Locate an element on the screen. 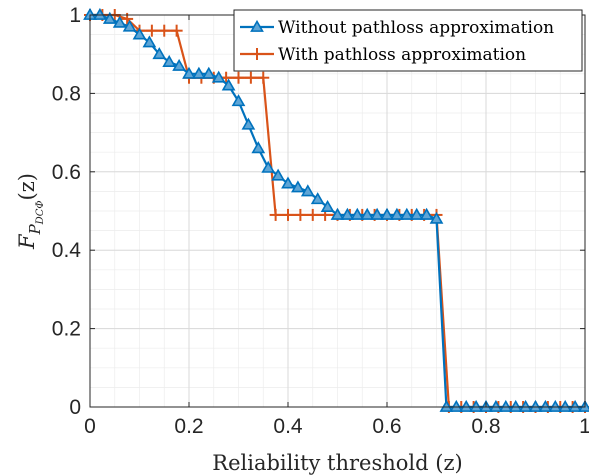 The image size is (589, 476). y-tick-label: 0.4 is located at coordinates (67, 250).